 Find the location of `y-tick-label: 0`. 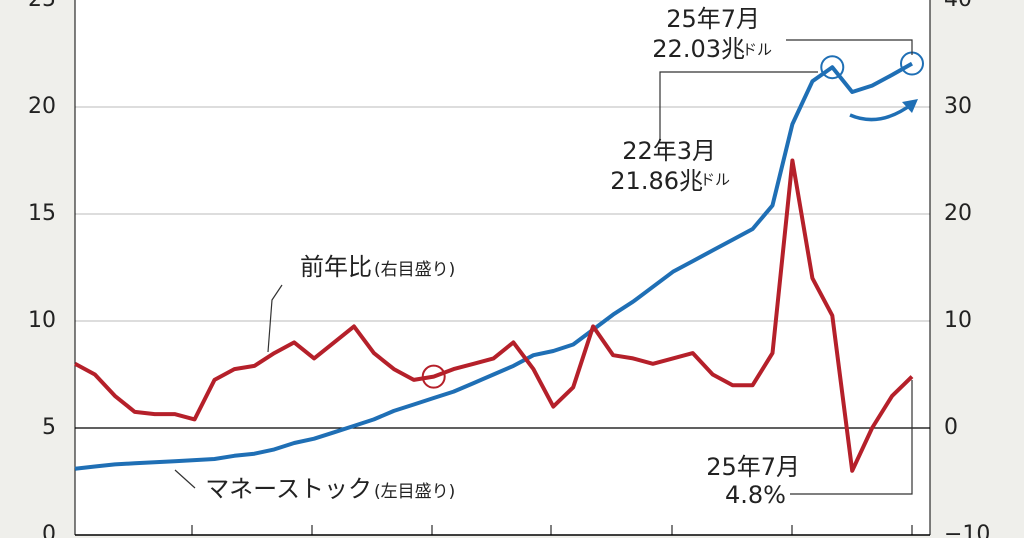

y-tick-label: 0 is located at coordinates (49, 530).